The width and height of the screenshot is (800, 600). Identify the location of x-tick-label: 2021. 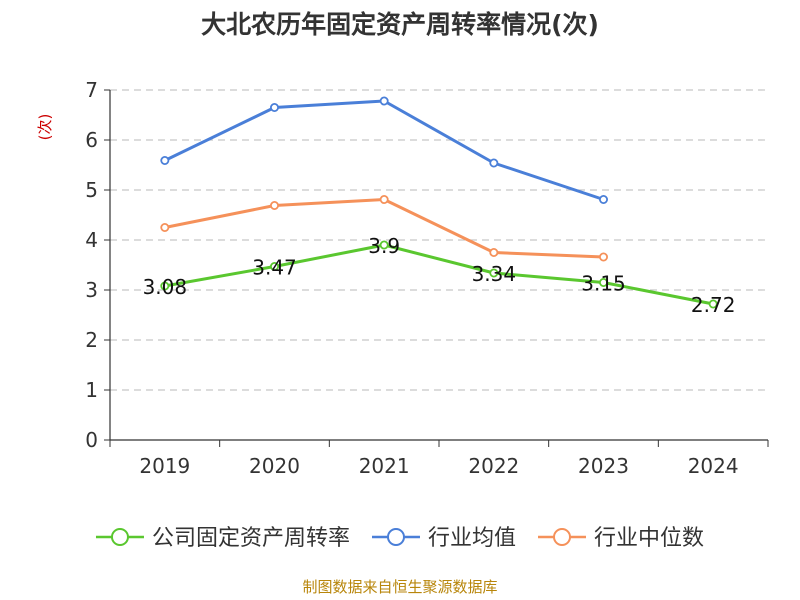
(384, 466).